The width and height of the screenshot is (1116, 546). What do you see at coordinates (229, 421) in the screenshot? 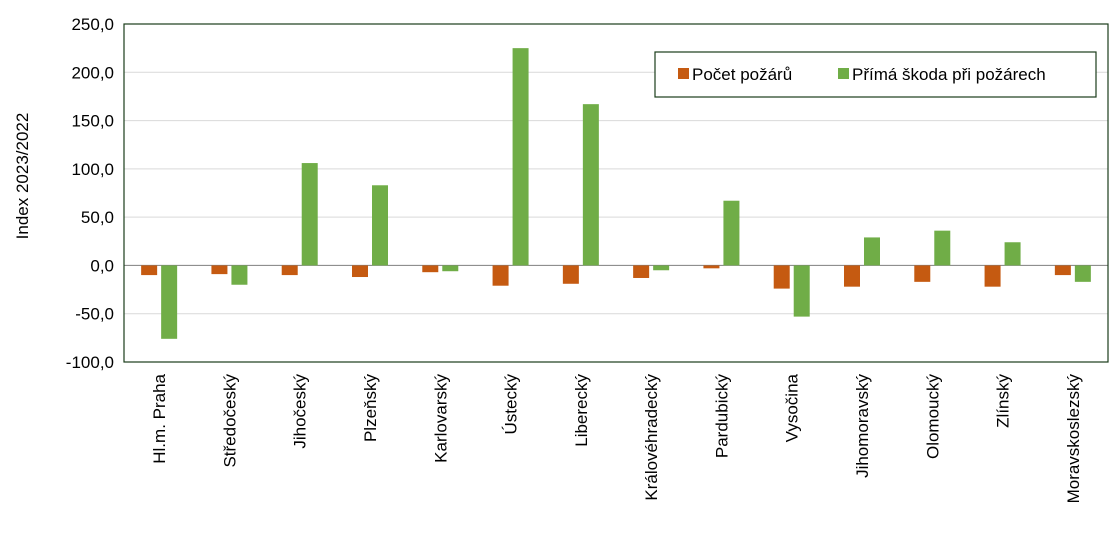
I see `x-category-label: Středočeský` at bounding box center [229, 421].